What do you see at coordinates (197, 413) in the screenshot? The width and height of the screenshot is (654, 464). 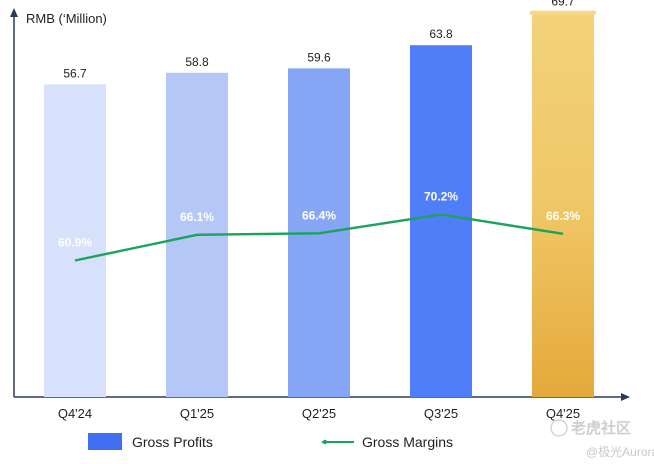 I see `x-tick-label: Q1'25` at bounding box center [197, 413].